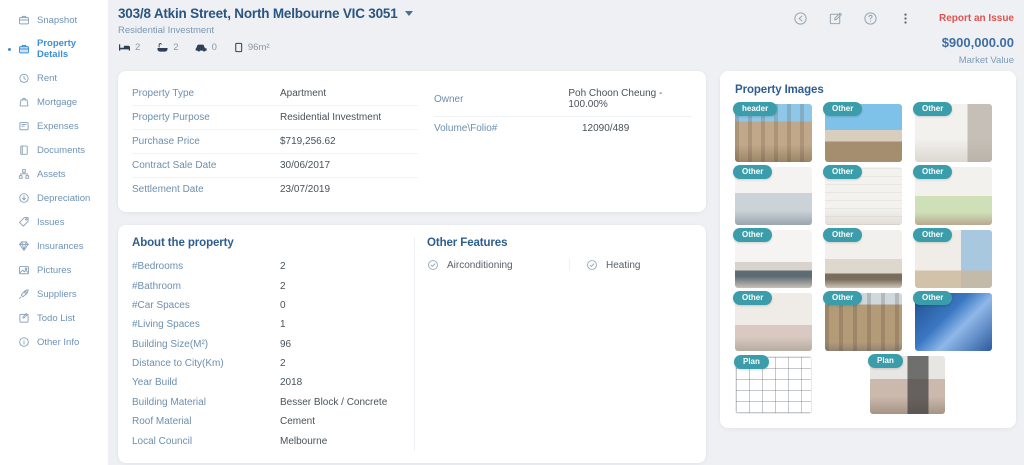 This screenshot has height=465, width=1024. Describe the element at coordinates (800, 18) in the screenshot. I see `history-icon` at that location.